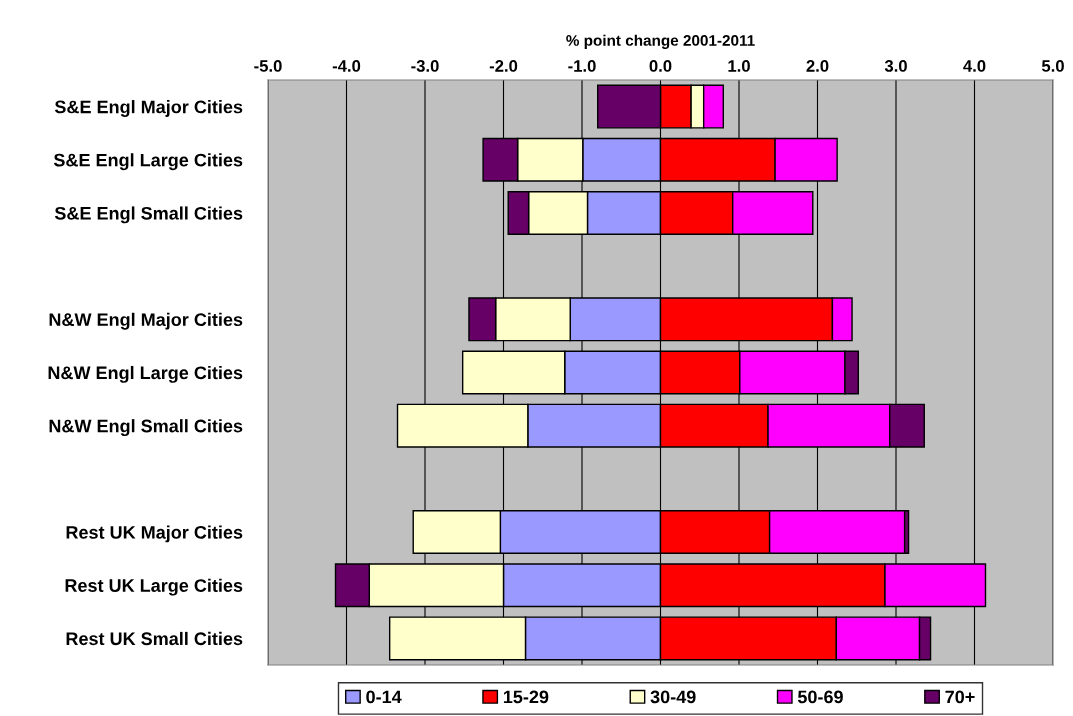 This screenshot has height=716, width=1073. What do you see at coordinates (268, 66) in the screenshot?
I see `x-tick-label: -5.0` at bounding box center [268, 66].